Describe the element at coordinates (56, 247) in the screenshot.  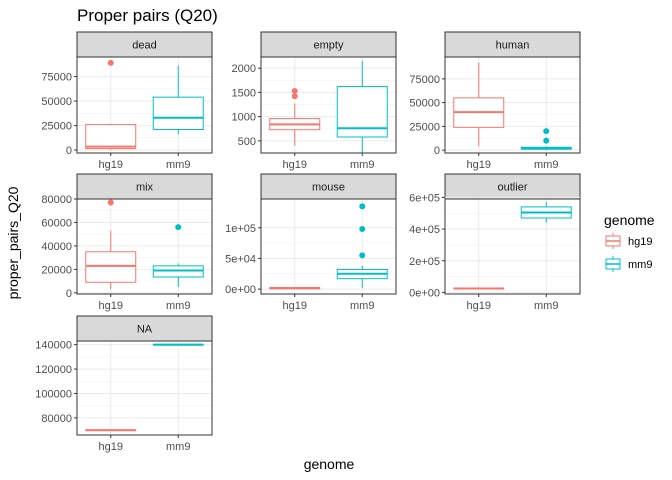
I see `y-tick-label: 40000` at that location.